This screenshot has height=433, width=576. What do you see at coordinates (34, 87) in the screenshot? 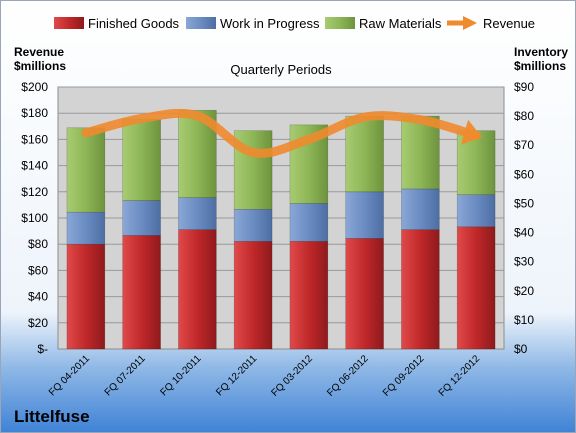
I see `left-tick-label: $200` at bounding box center [34, 87].